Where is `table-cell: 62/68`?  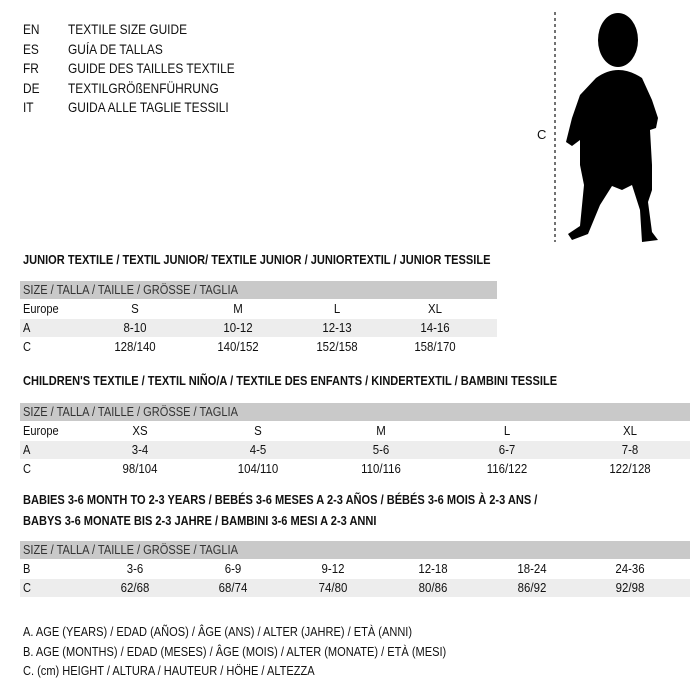 table-cell: 62/68 is located at coordinates (135, 587).